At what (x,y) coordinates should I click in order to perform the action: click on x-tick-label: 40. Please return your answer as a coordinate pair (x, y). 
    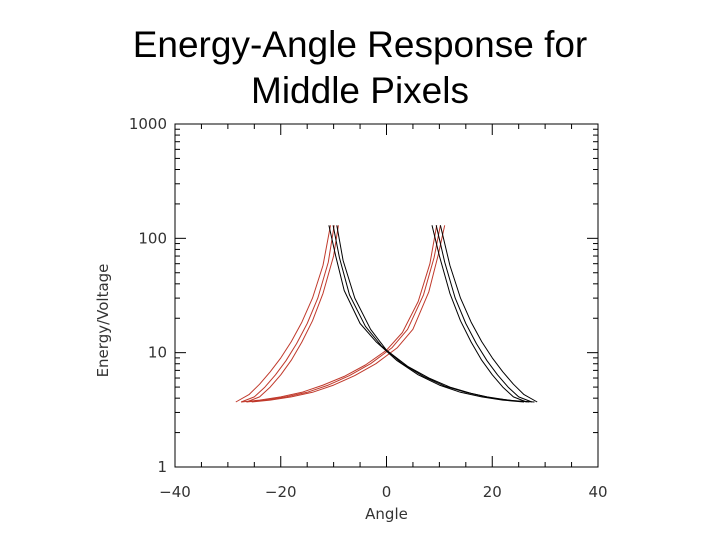
    Looking at the image, I should click on (597, 492).